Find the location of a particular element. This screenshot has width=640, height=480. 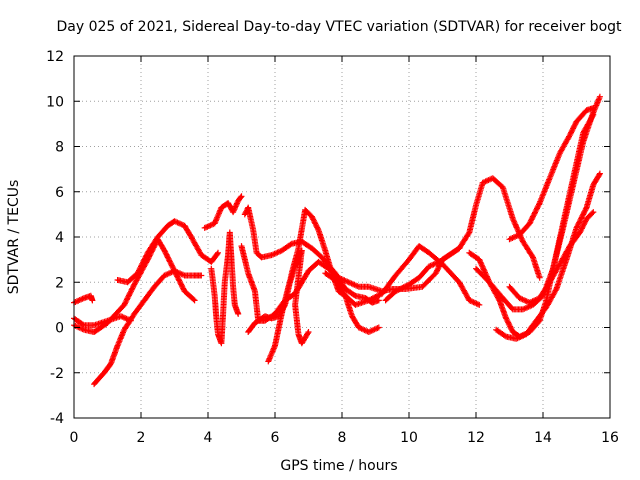

y-tick-label: -2 is located at coordinates (57, 374).